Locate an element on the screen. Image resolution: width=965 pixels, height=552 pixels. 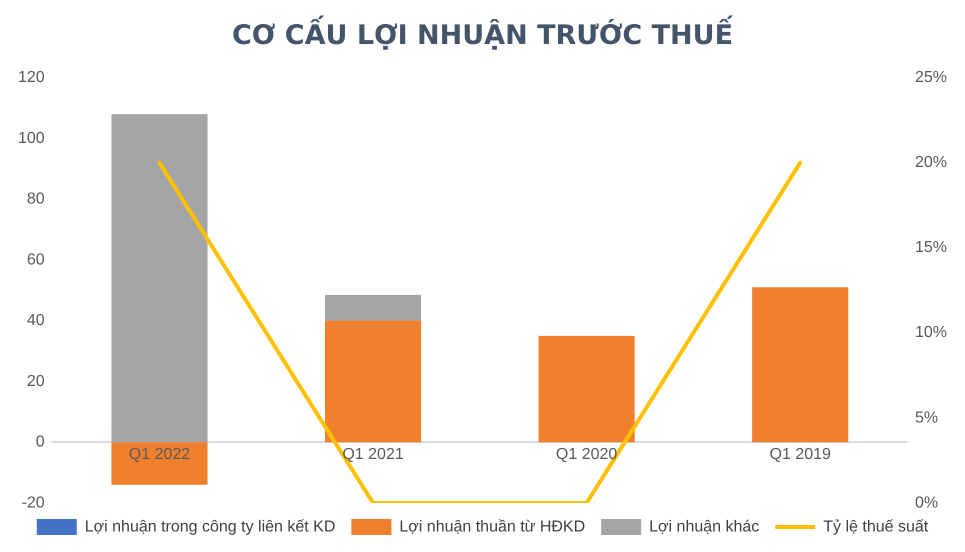
y2-tick-label: 15% is located at coordinates (931, 247).